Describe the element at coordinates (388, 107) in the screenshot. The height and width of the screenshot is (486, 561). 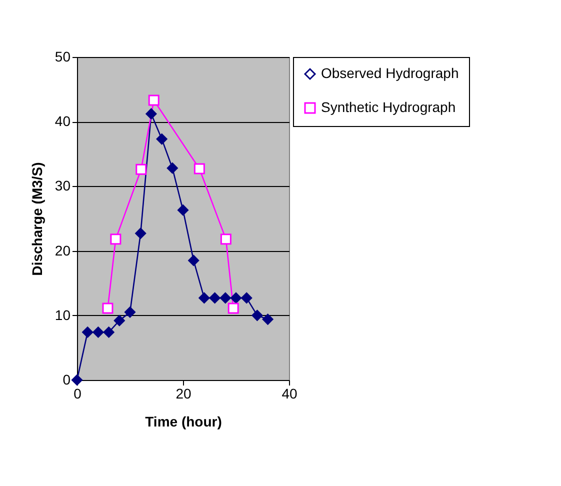
I see `legend-label: Synthetic Hydrograph` at that location.